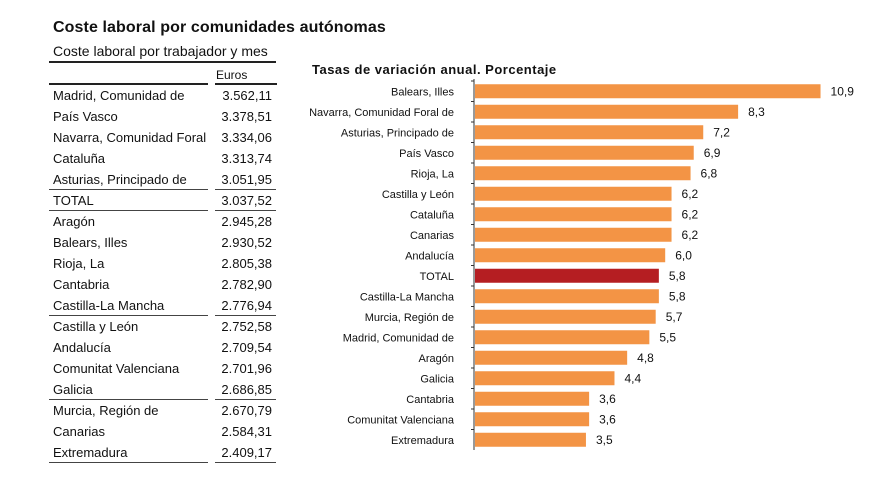  Describe the element at coordinates (246, 452) in the screenshot. I see `cost-value: 2.409,17` at that location.